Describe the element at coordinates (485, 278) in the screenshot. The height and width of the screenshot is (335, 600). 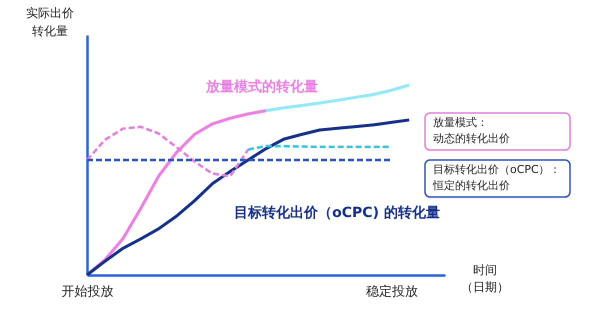
I see `x-axis-title: 时间（日期）` at that location.